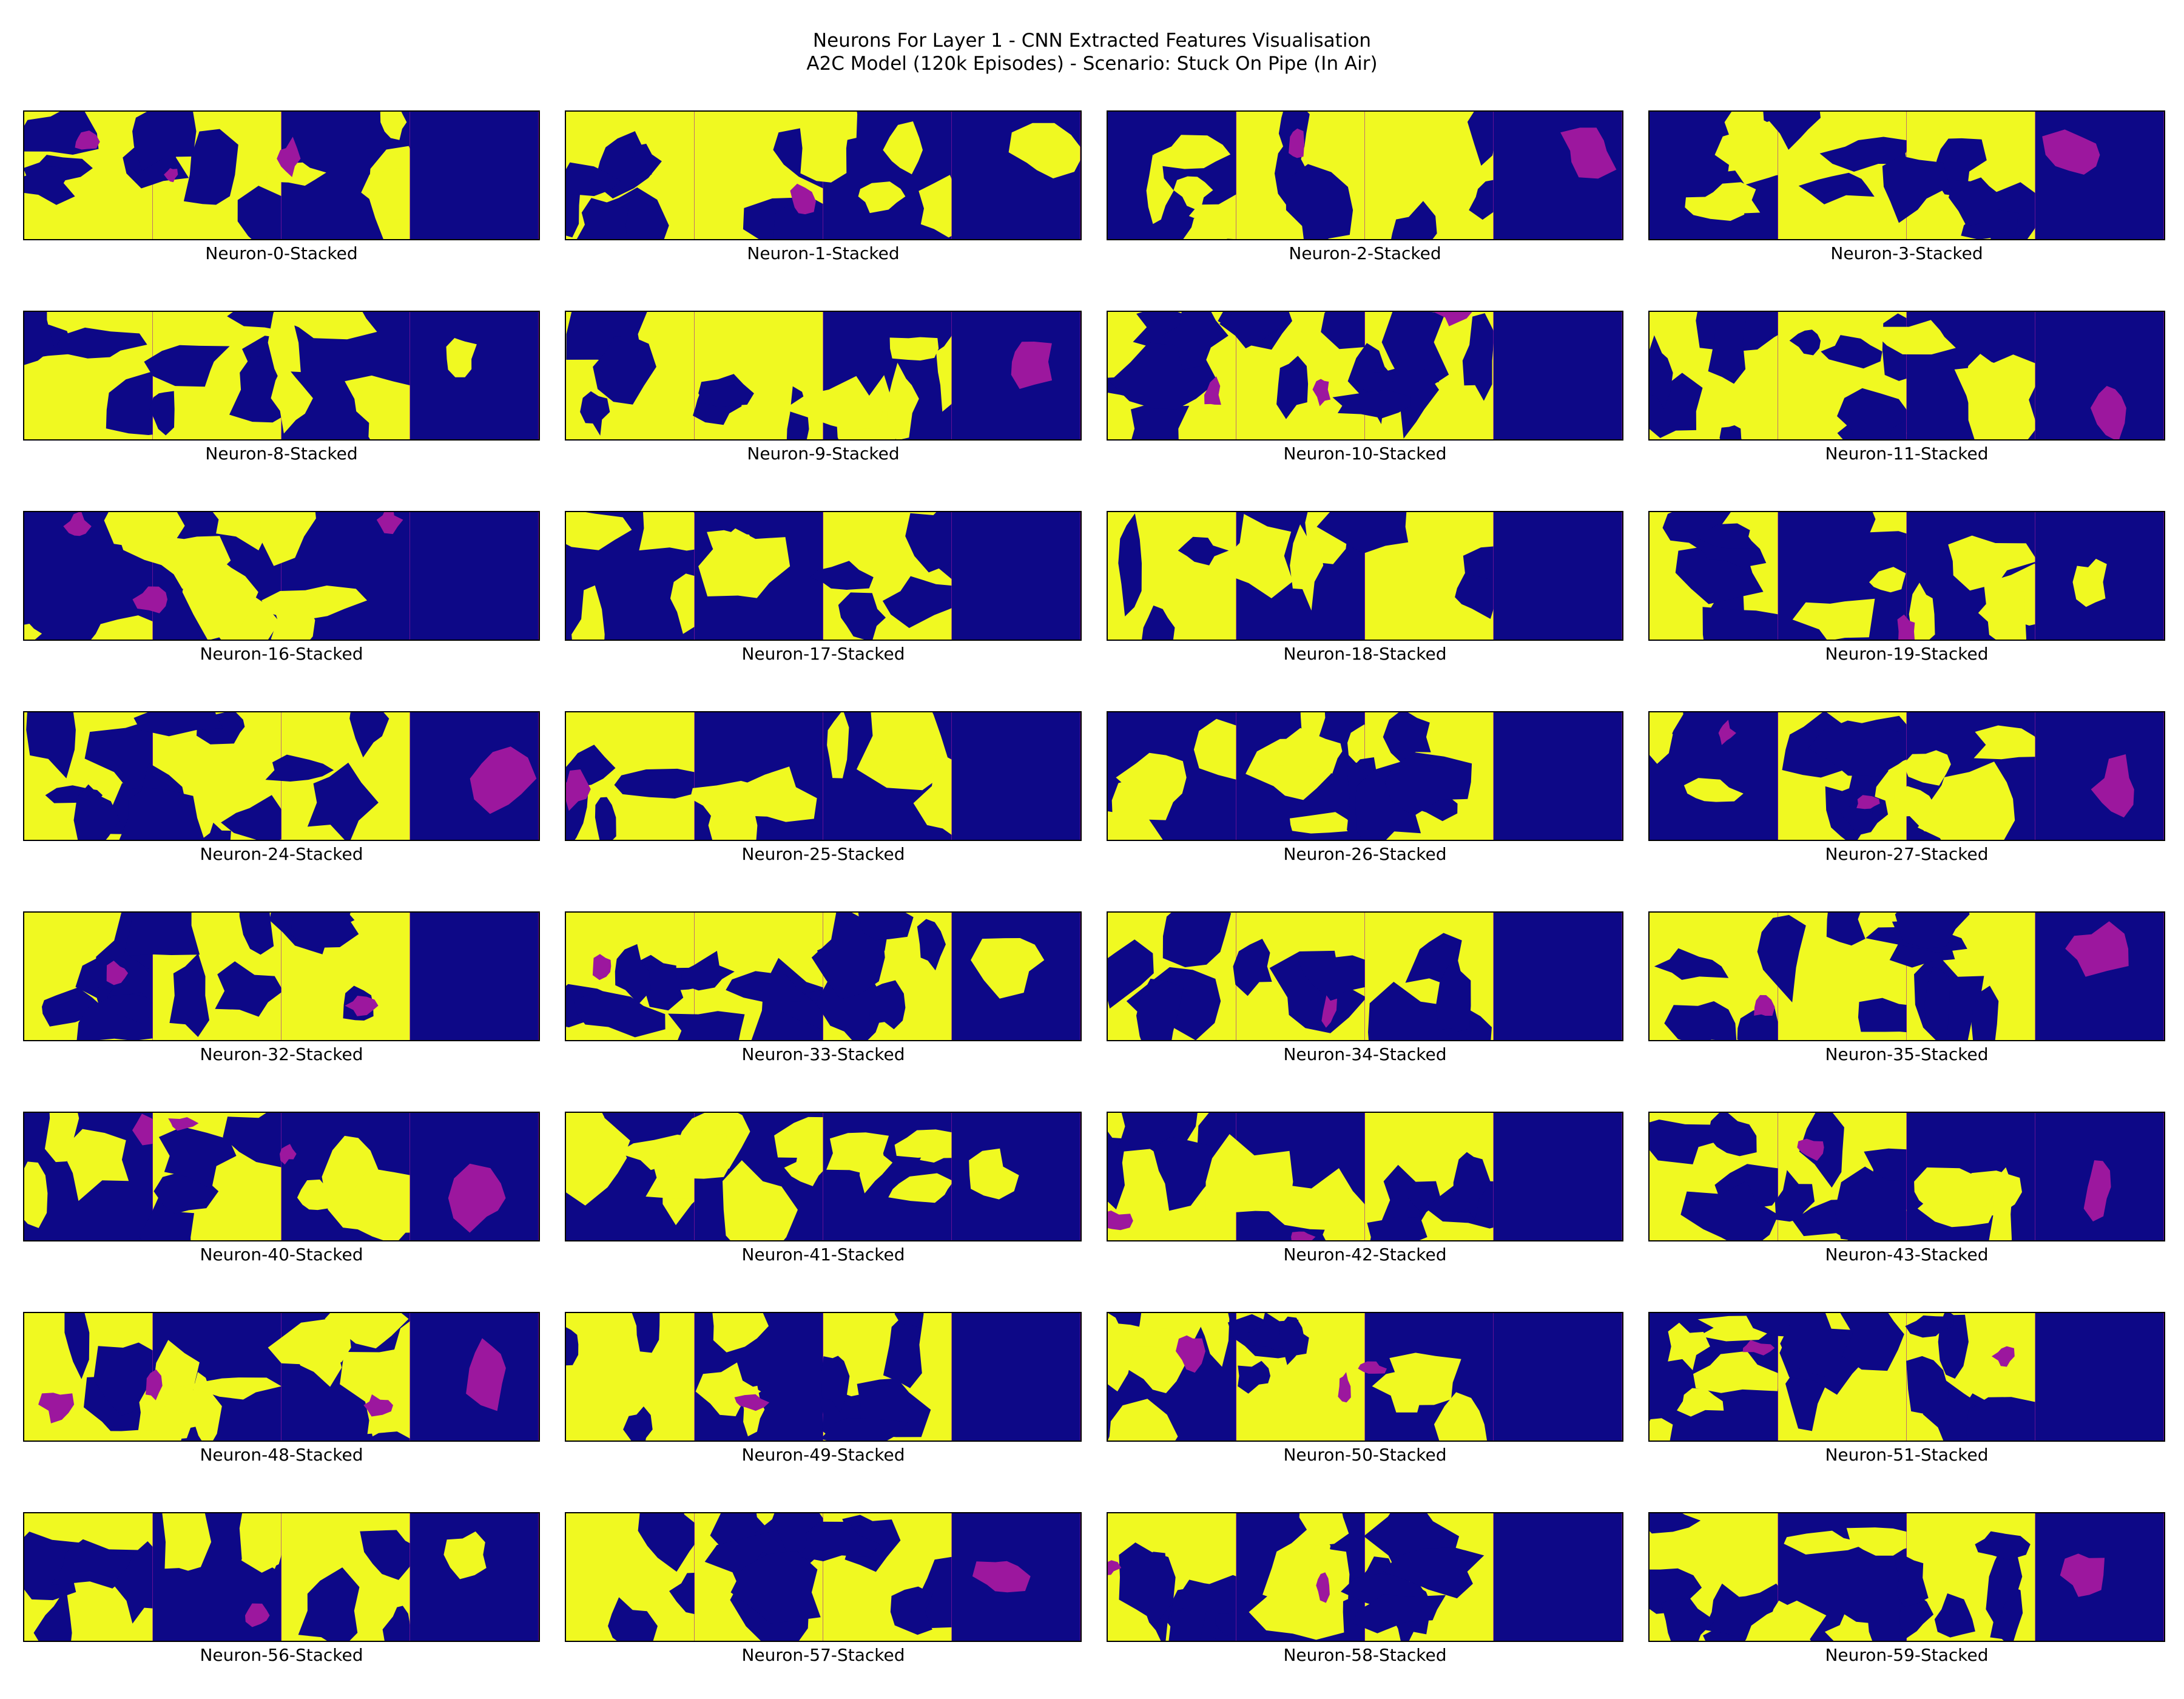 The height and width of the screenshot is (1699, 2184). What do you see at coordinates (281, 1255) in the screenshot?
I see `panel-label: Neuron-40-Stacked` at bounding box center [281, 1255].